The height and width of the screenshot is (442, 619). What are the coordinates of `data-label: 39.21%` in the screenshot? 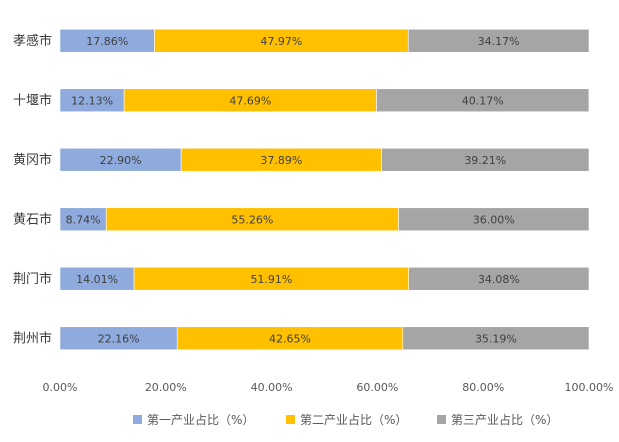 It's located at (485, 160).